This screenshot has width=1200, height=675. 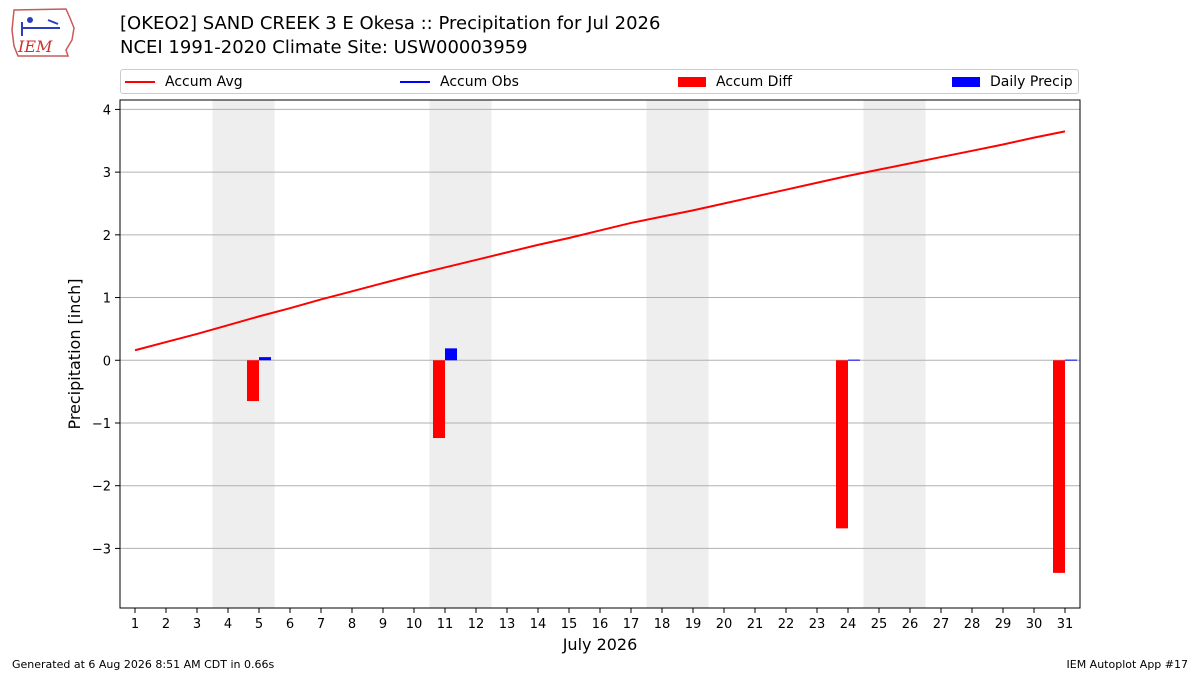 I want to click on footer-app-id: IEM Autoplot App #17, so click(x=1127, y=664).